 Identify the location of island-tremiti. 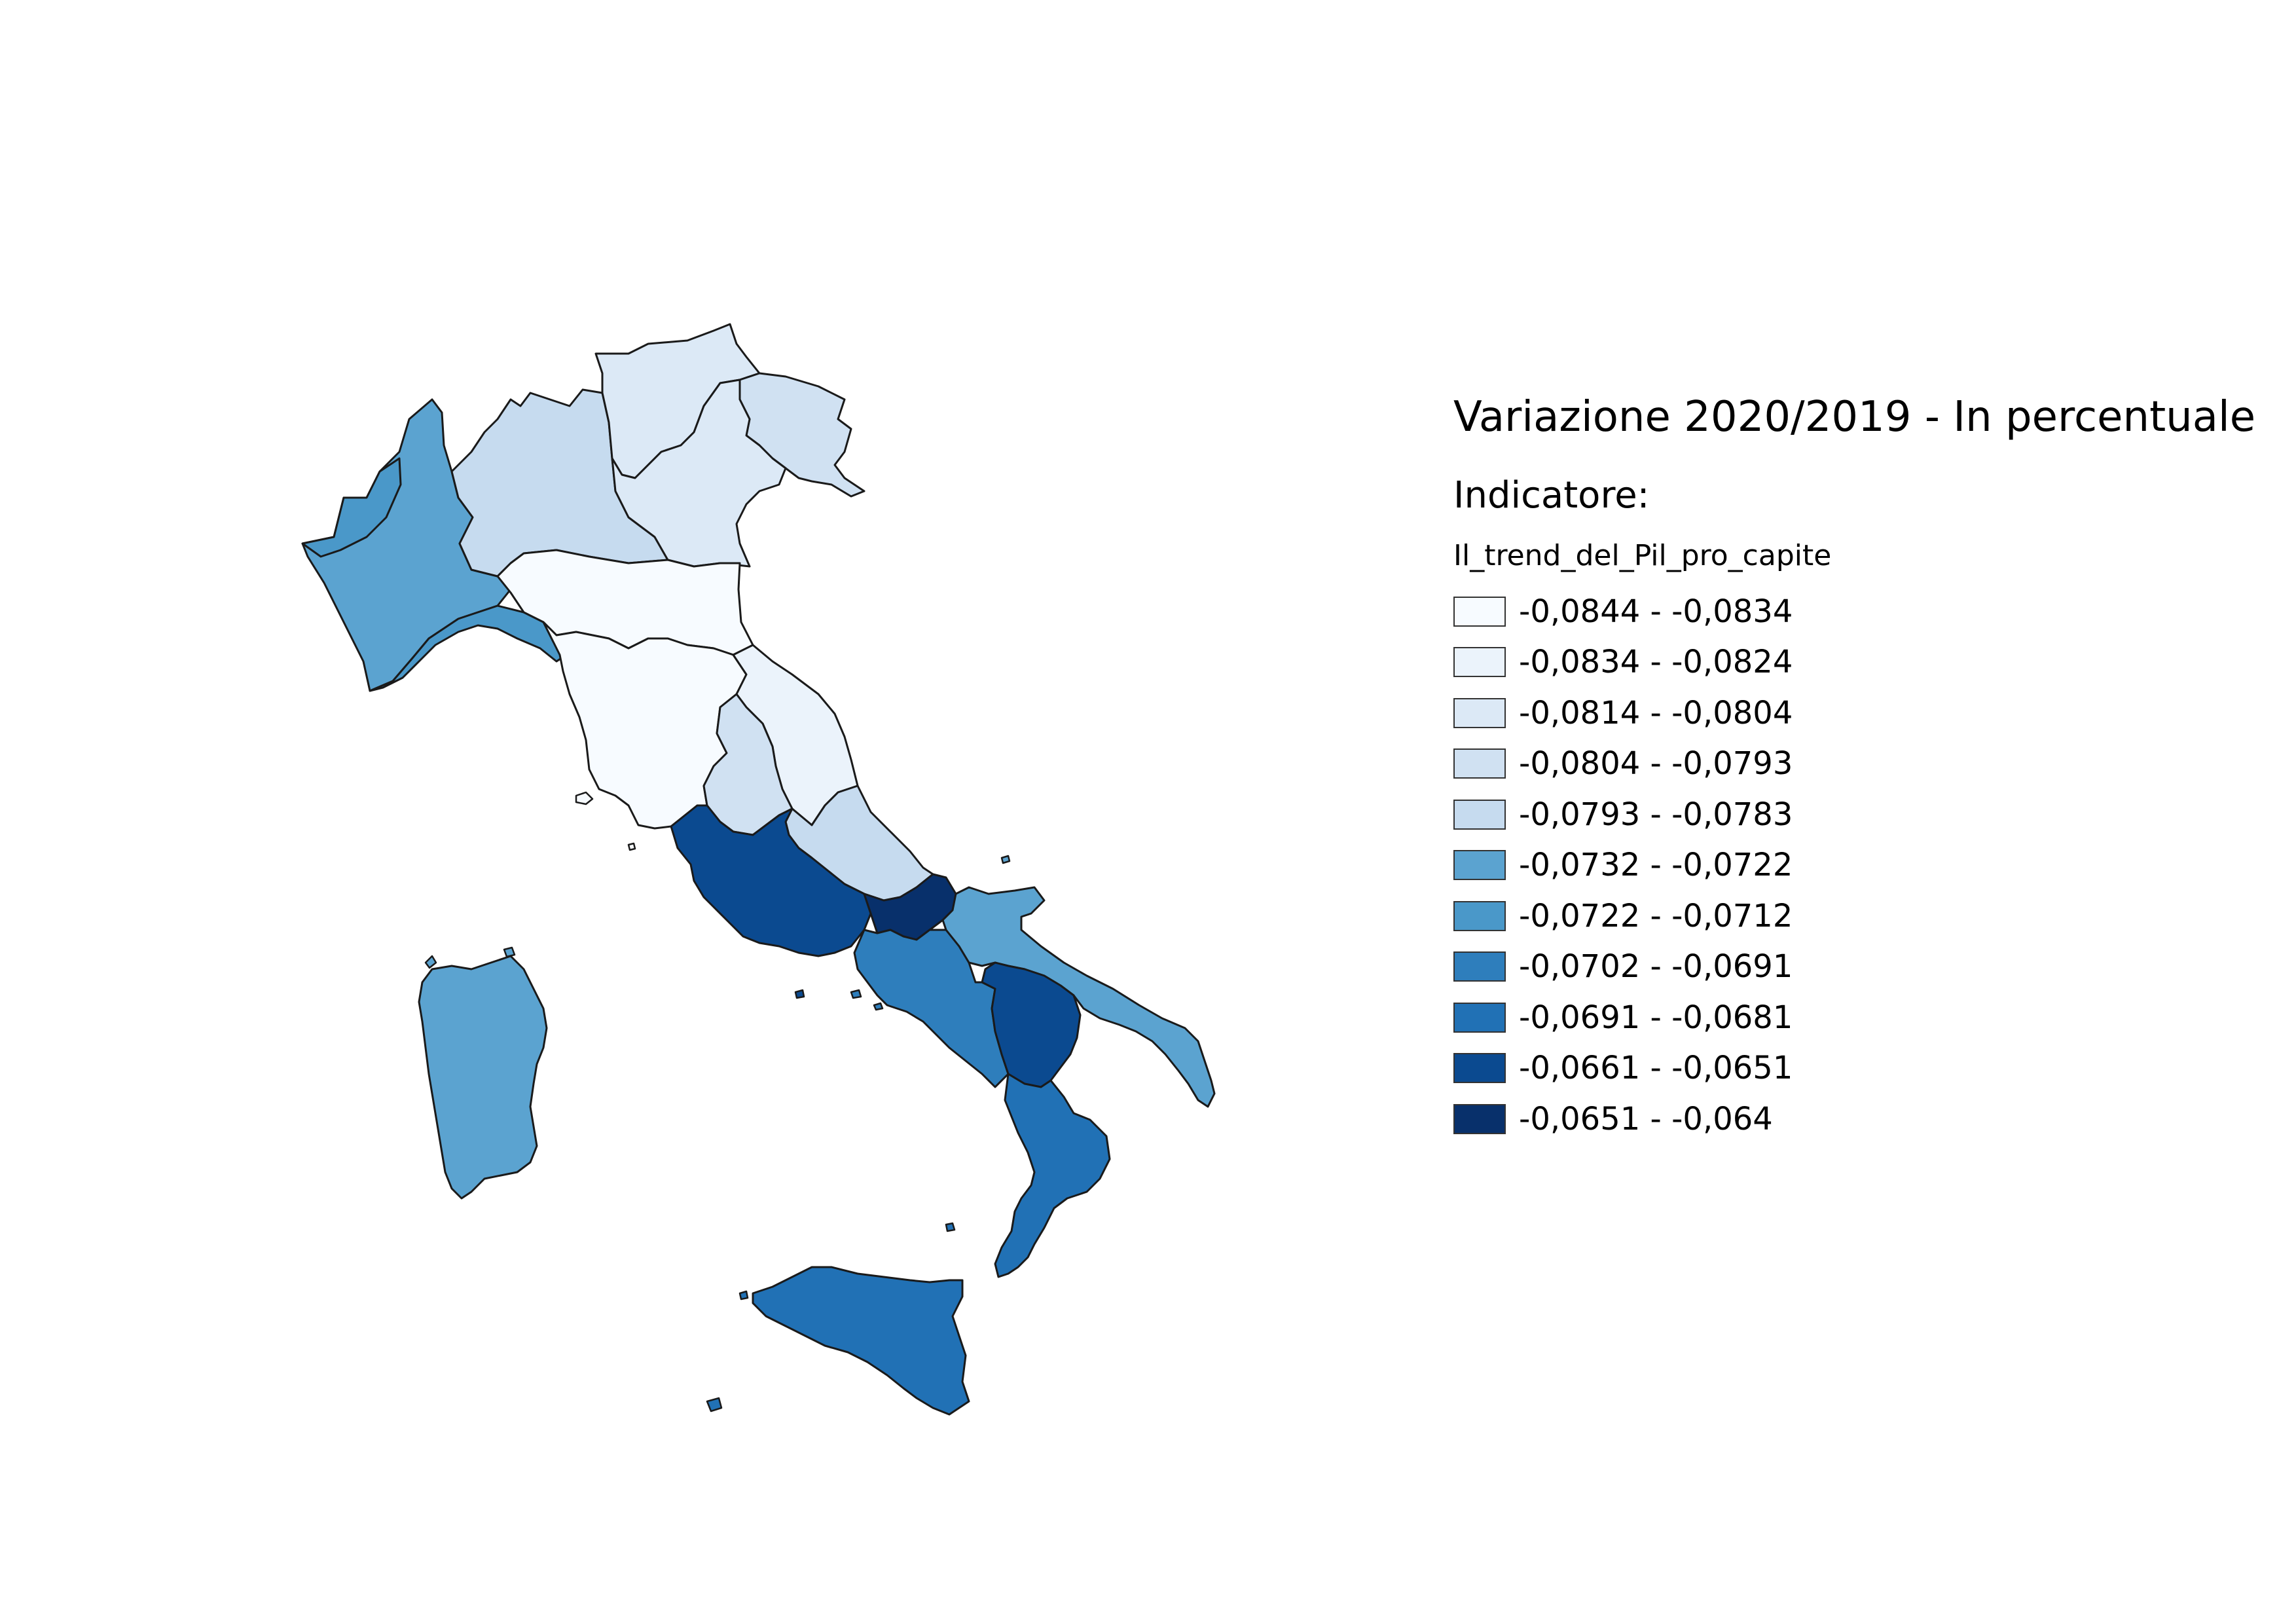
(1005, 859).